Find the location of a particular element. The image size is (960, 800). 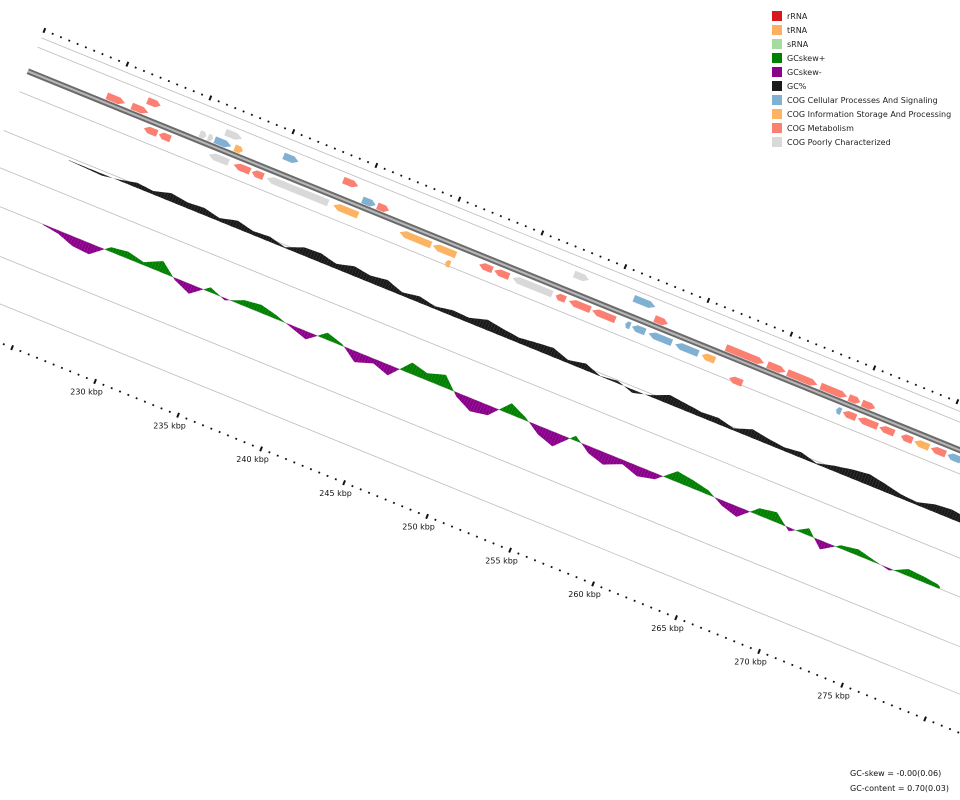

legend-item: sRNA is located at coordinates (861, 44).